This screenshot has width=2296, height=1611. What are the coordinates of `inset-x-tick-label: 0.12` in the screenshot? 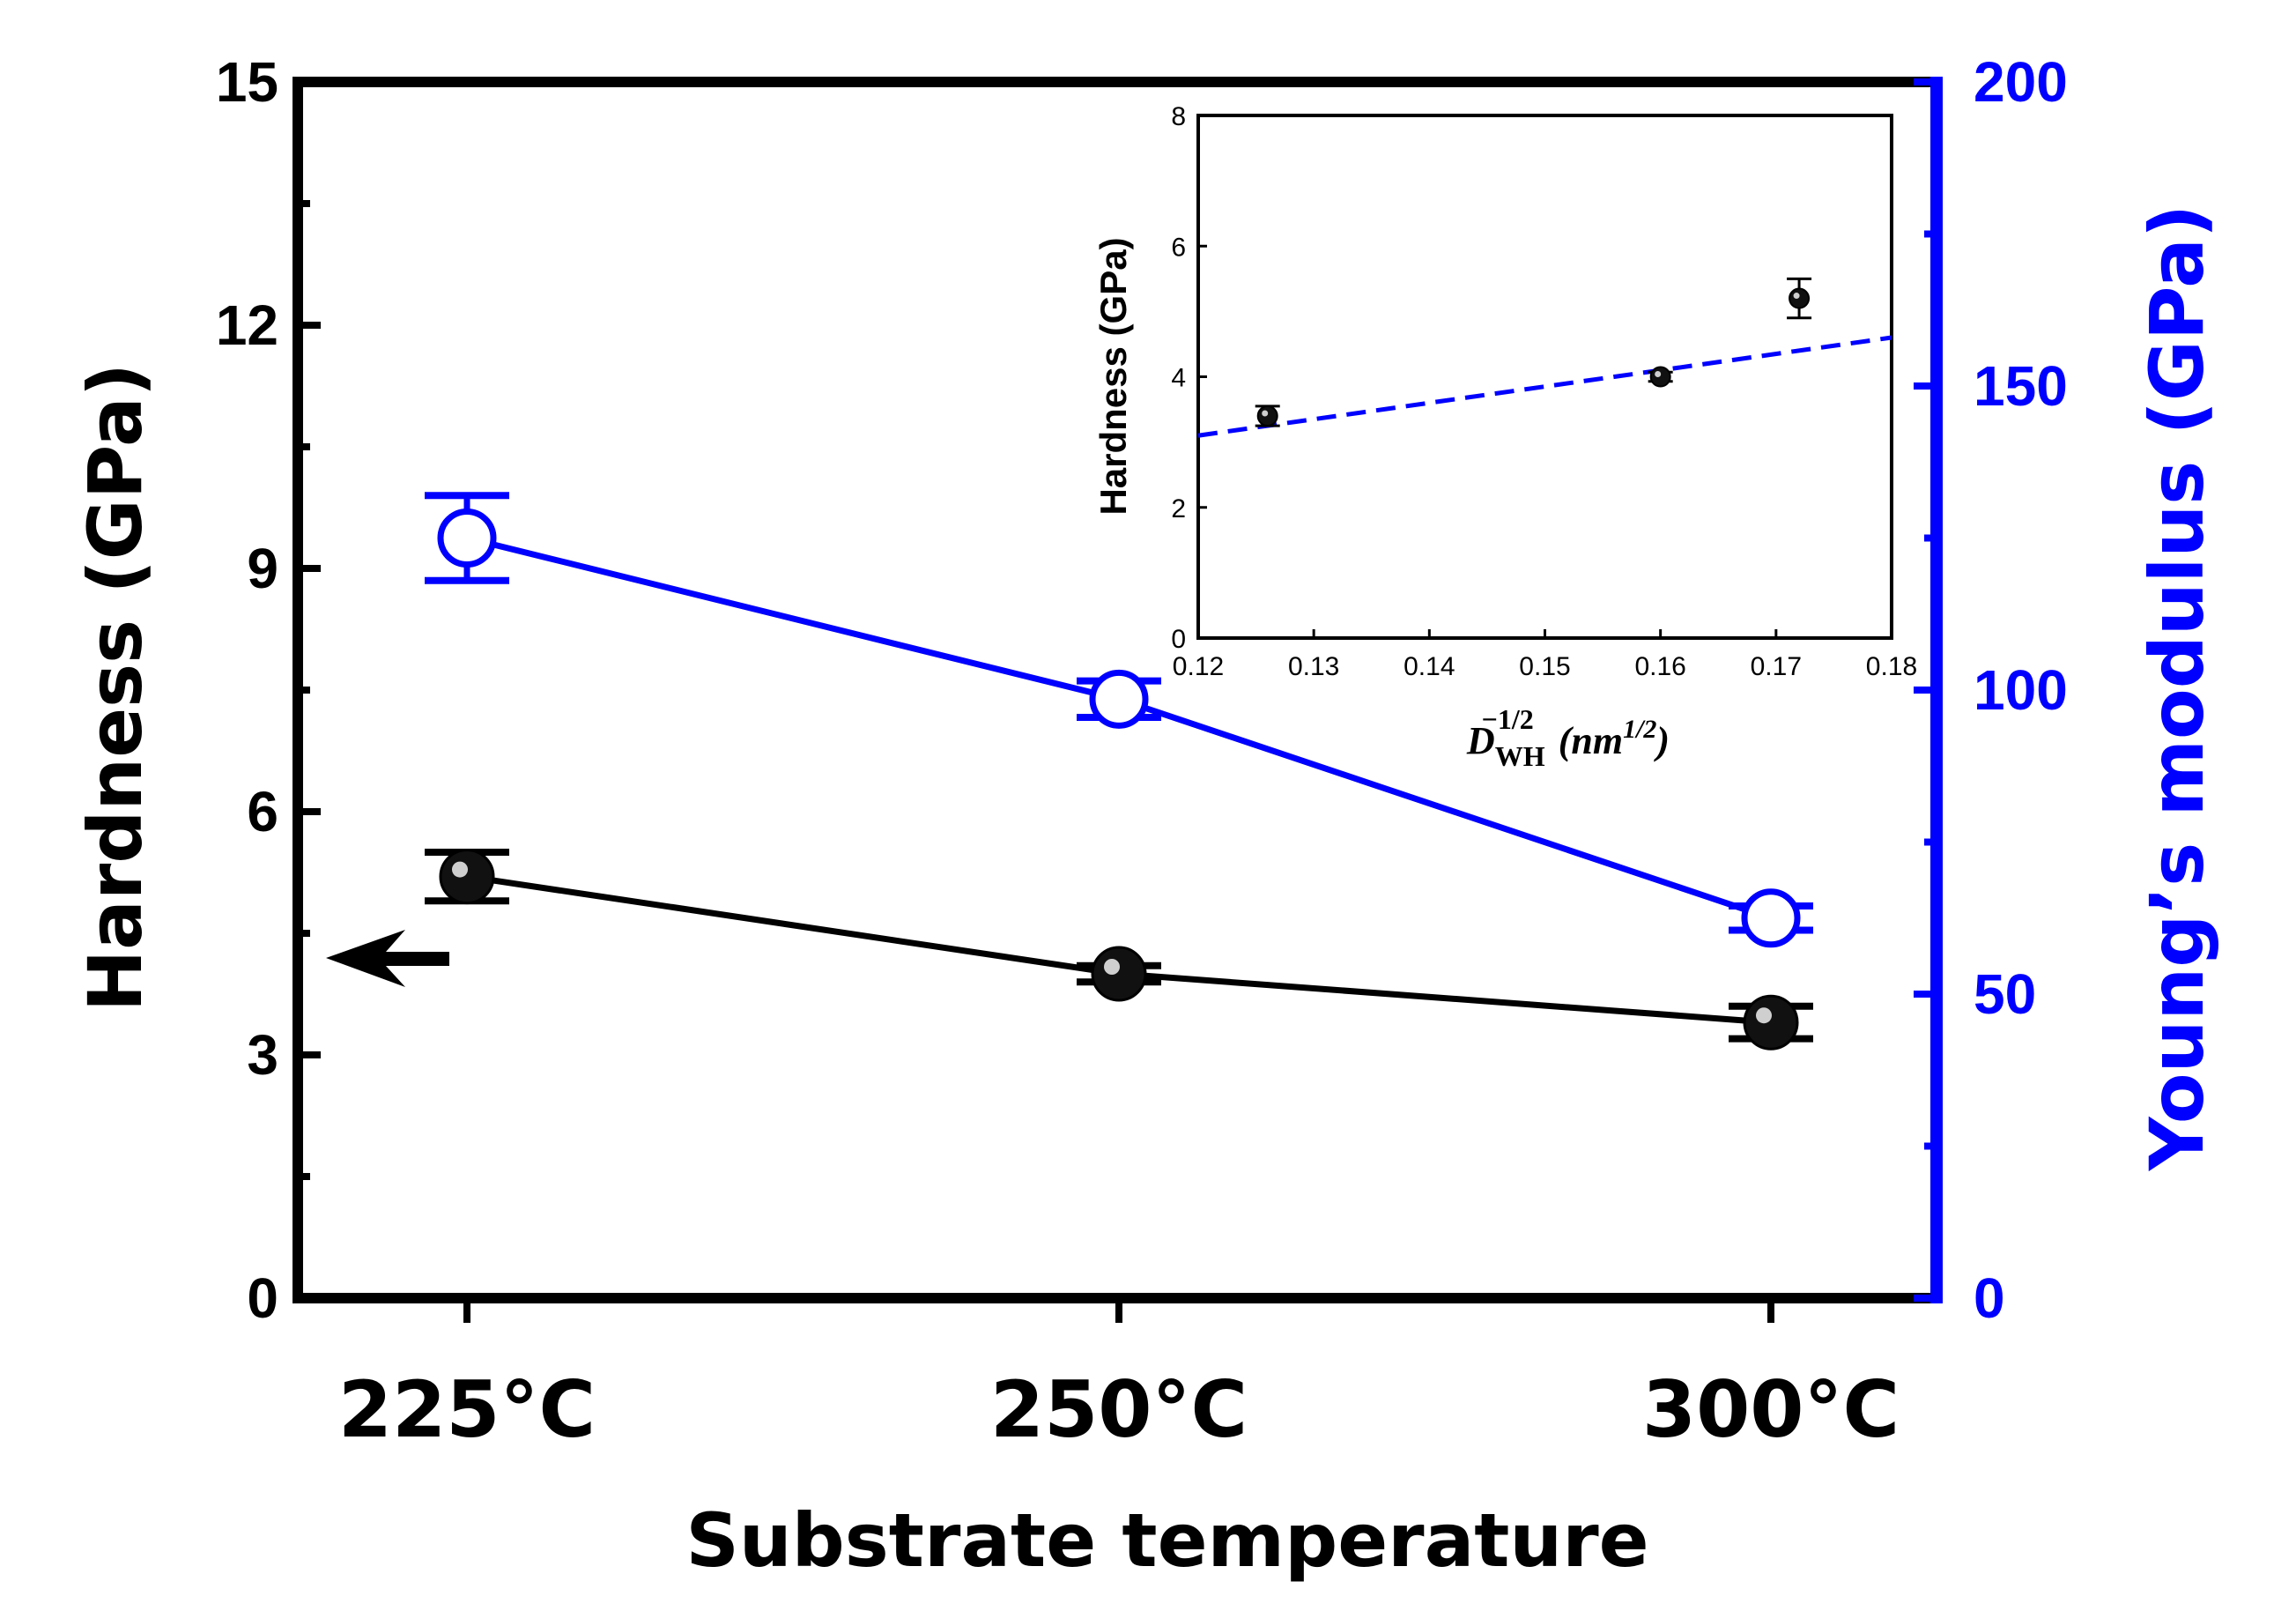 It's located at (1198, 666).